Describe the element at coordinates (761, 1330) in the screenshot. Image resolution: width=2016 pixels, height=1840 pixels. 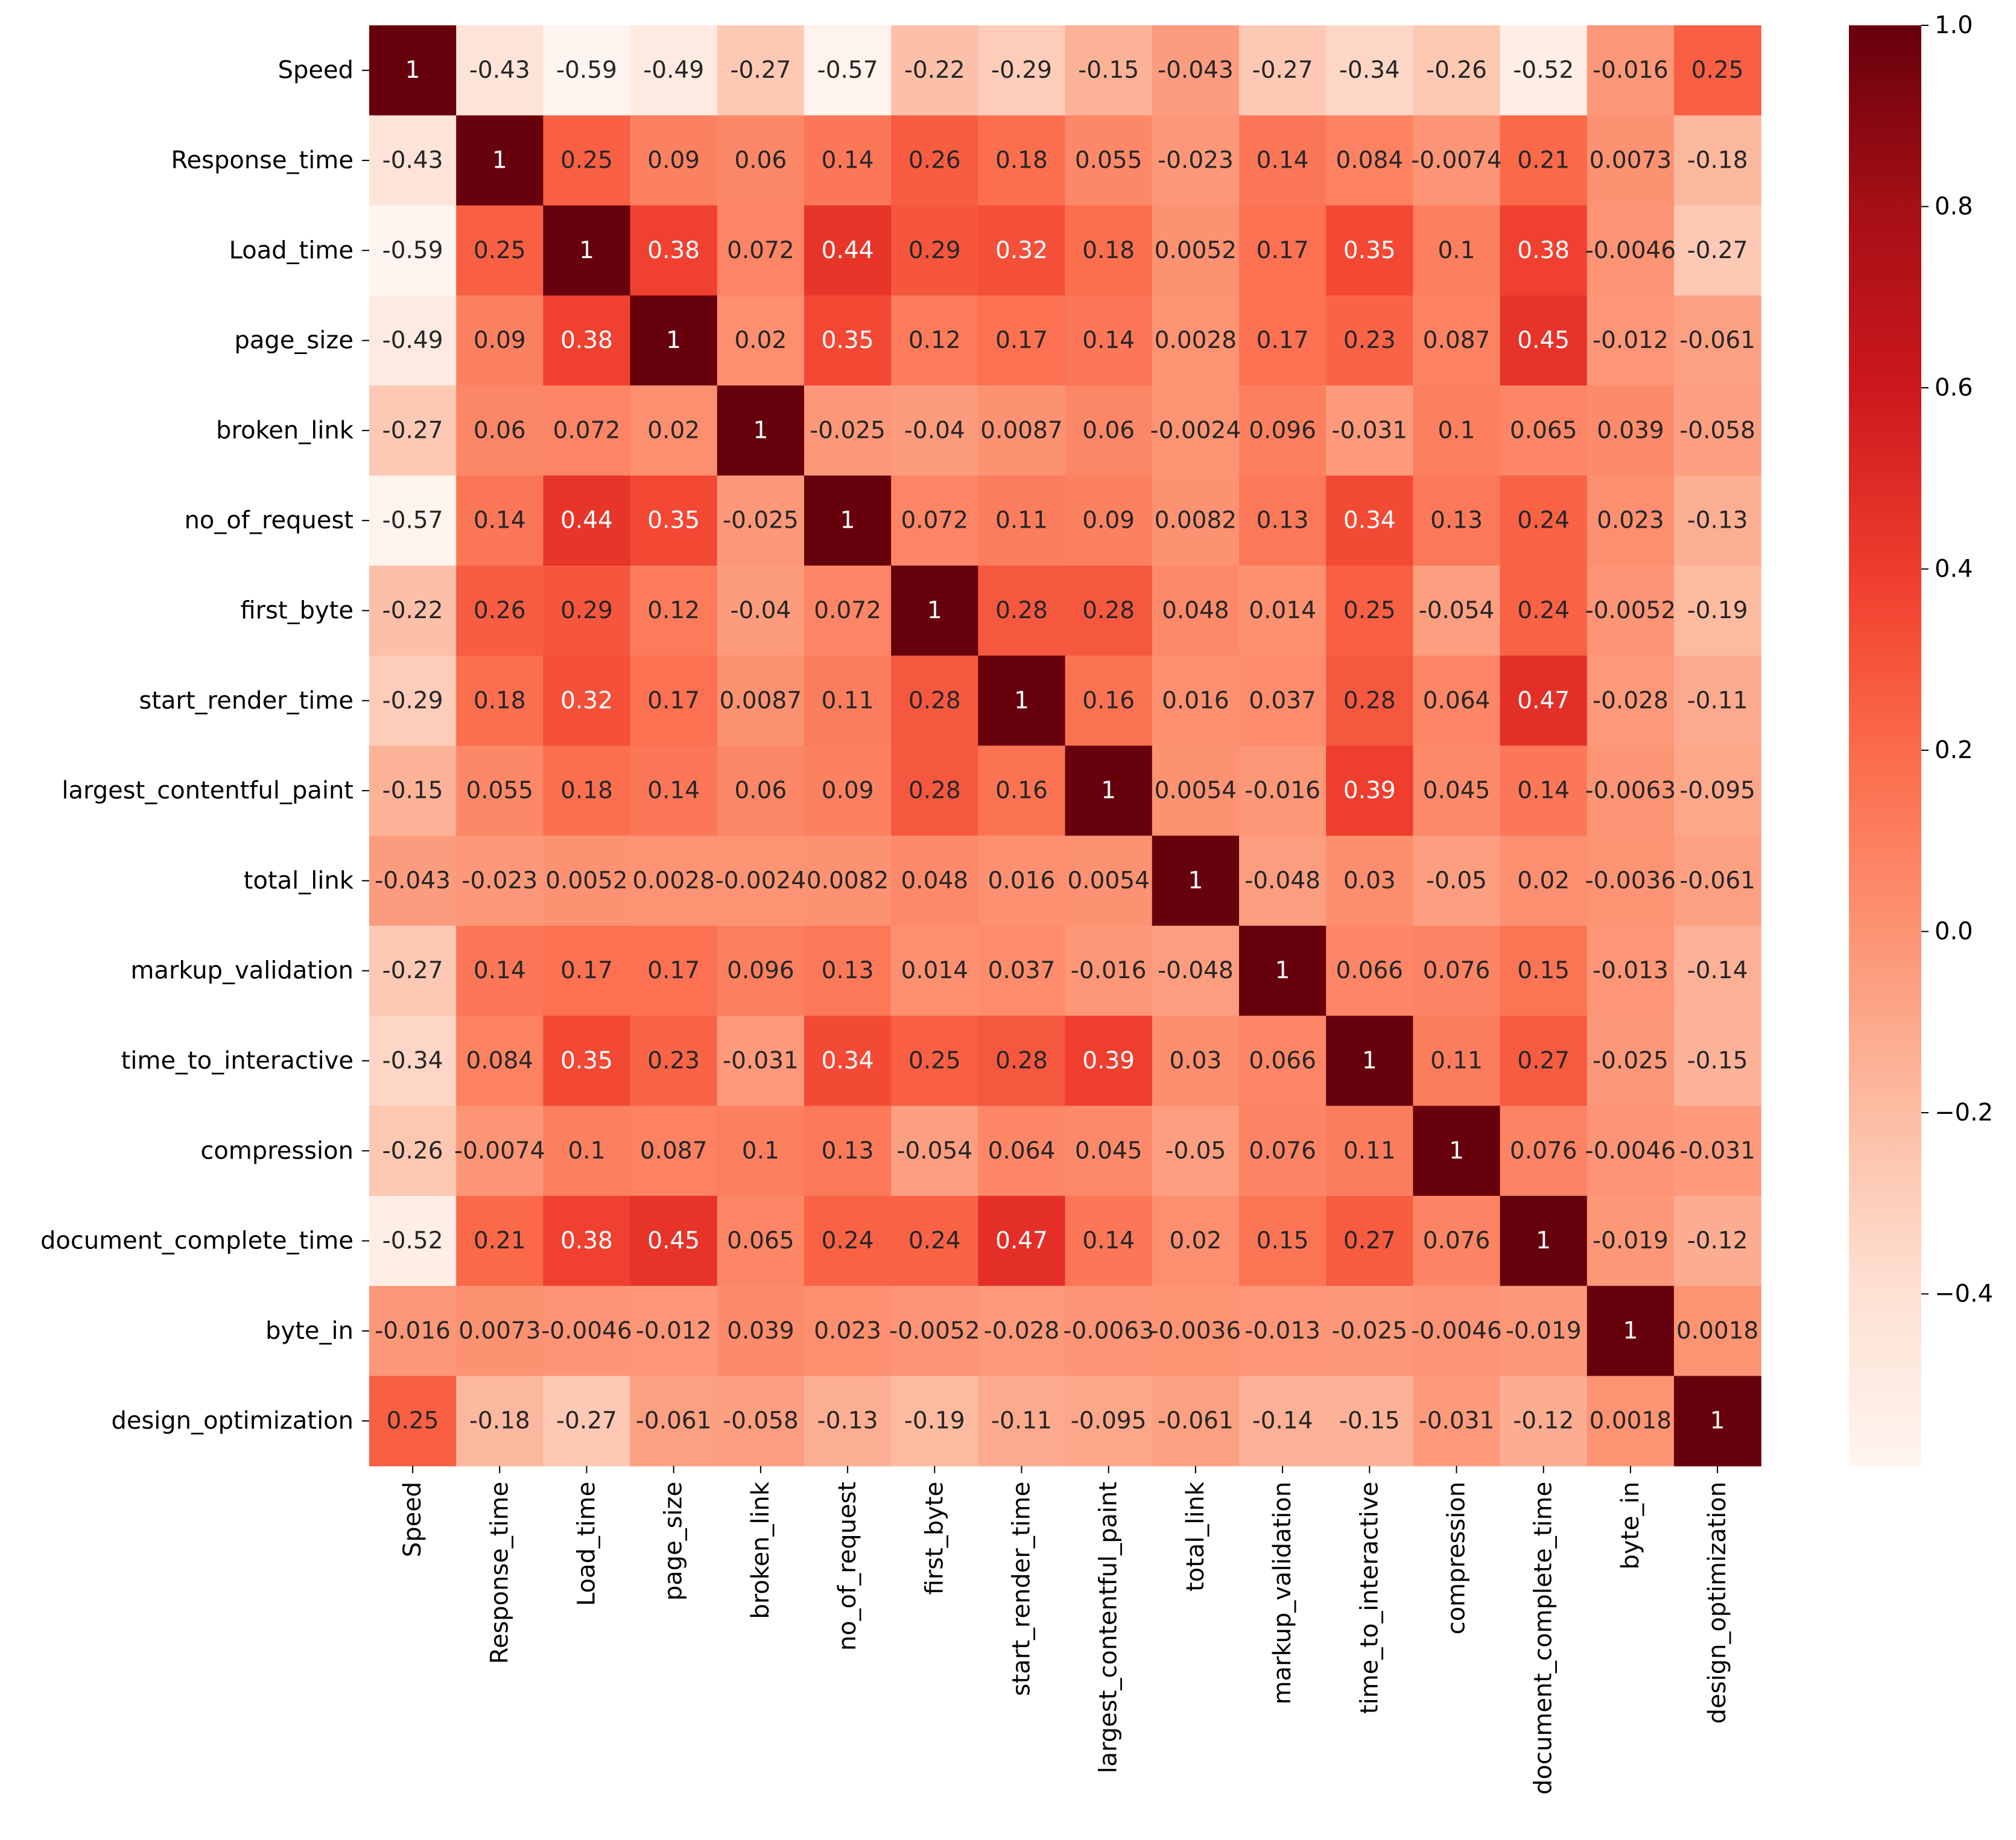
I see `heatmap-cell-label: 0.039` at that location.